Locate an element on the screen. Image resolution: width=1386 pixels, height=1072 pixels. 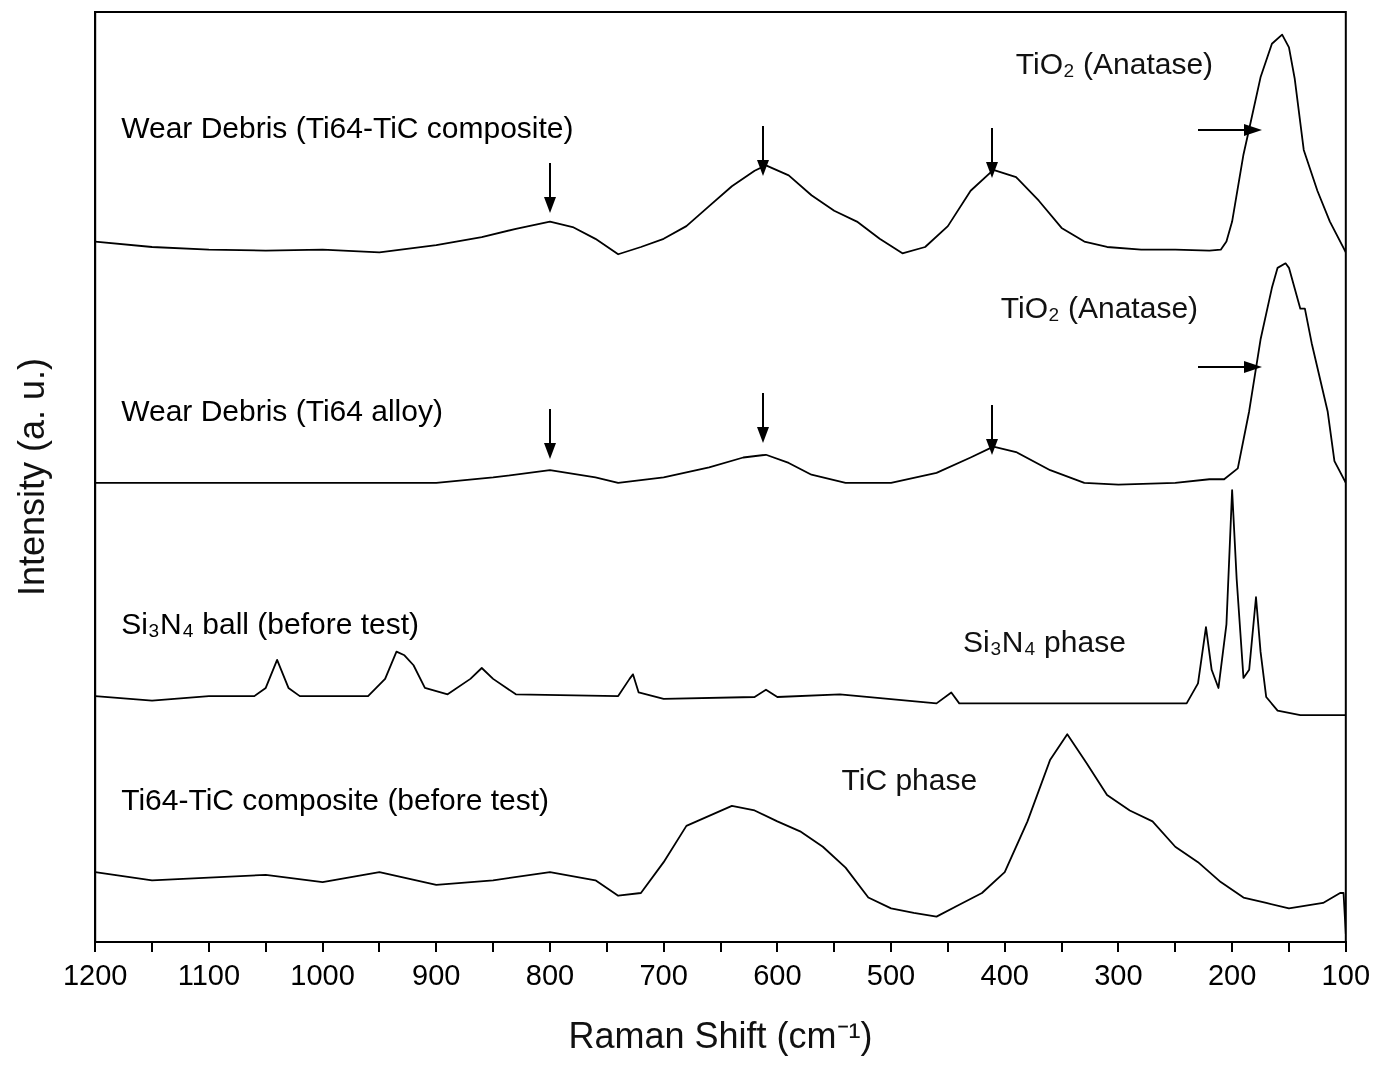
text: Wear Debris (Ti64-TiC composite) is located at coordinates (347, 127).